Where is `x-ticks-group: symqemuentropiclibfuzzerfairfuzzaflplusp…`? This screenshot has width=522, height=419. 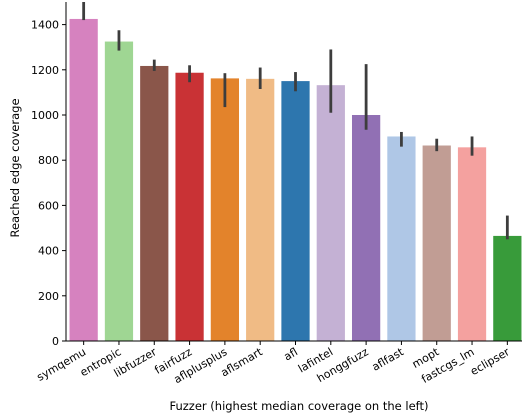 x-ticks-group: symqemuentropiclibfuzzerfairfuzzaflplusp… is located at coordinates (273, 363).